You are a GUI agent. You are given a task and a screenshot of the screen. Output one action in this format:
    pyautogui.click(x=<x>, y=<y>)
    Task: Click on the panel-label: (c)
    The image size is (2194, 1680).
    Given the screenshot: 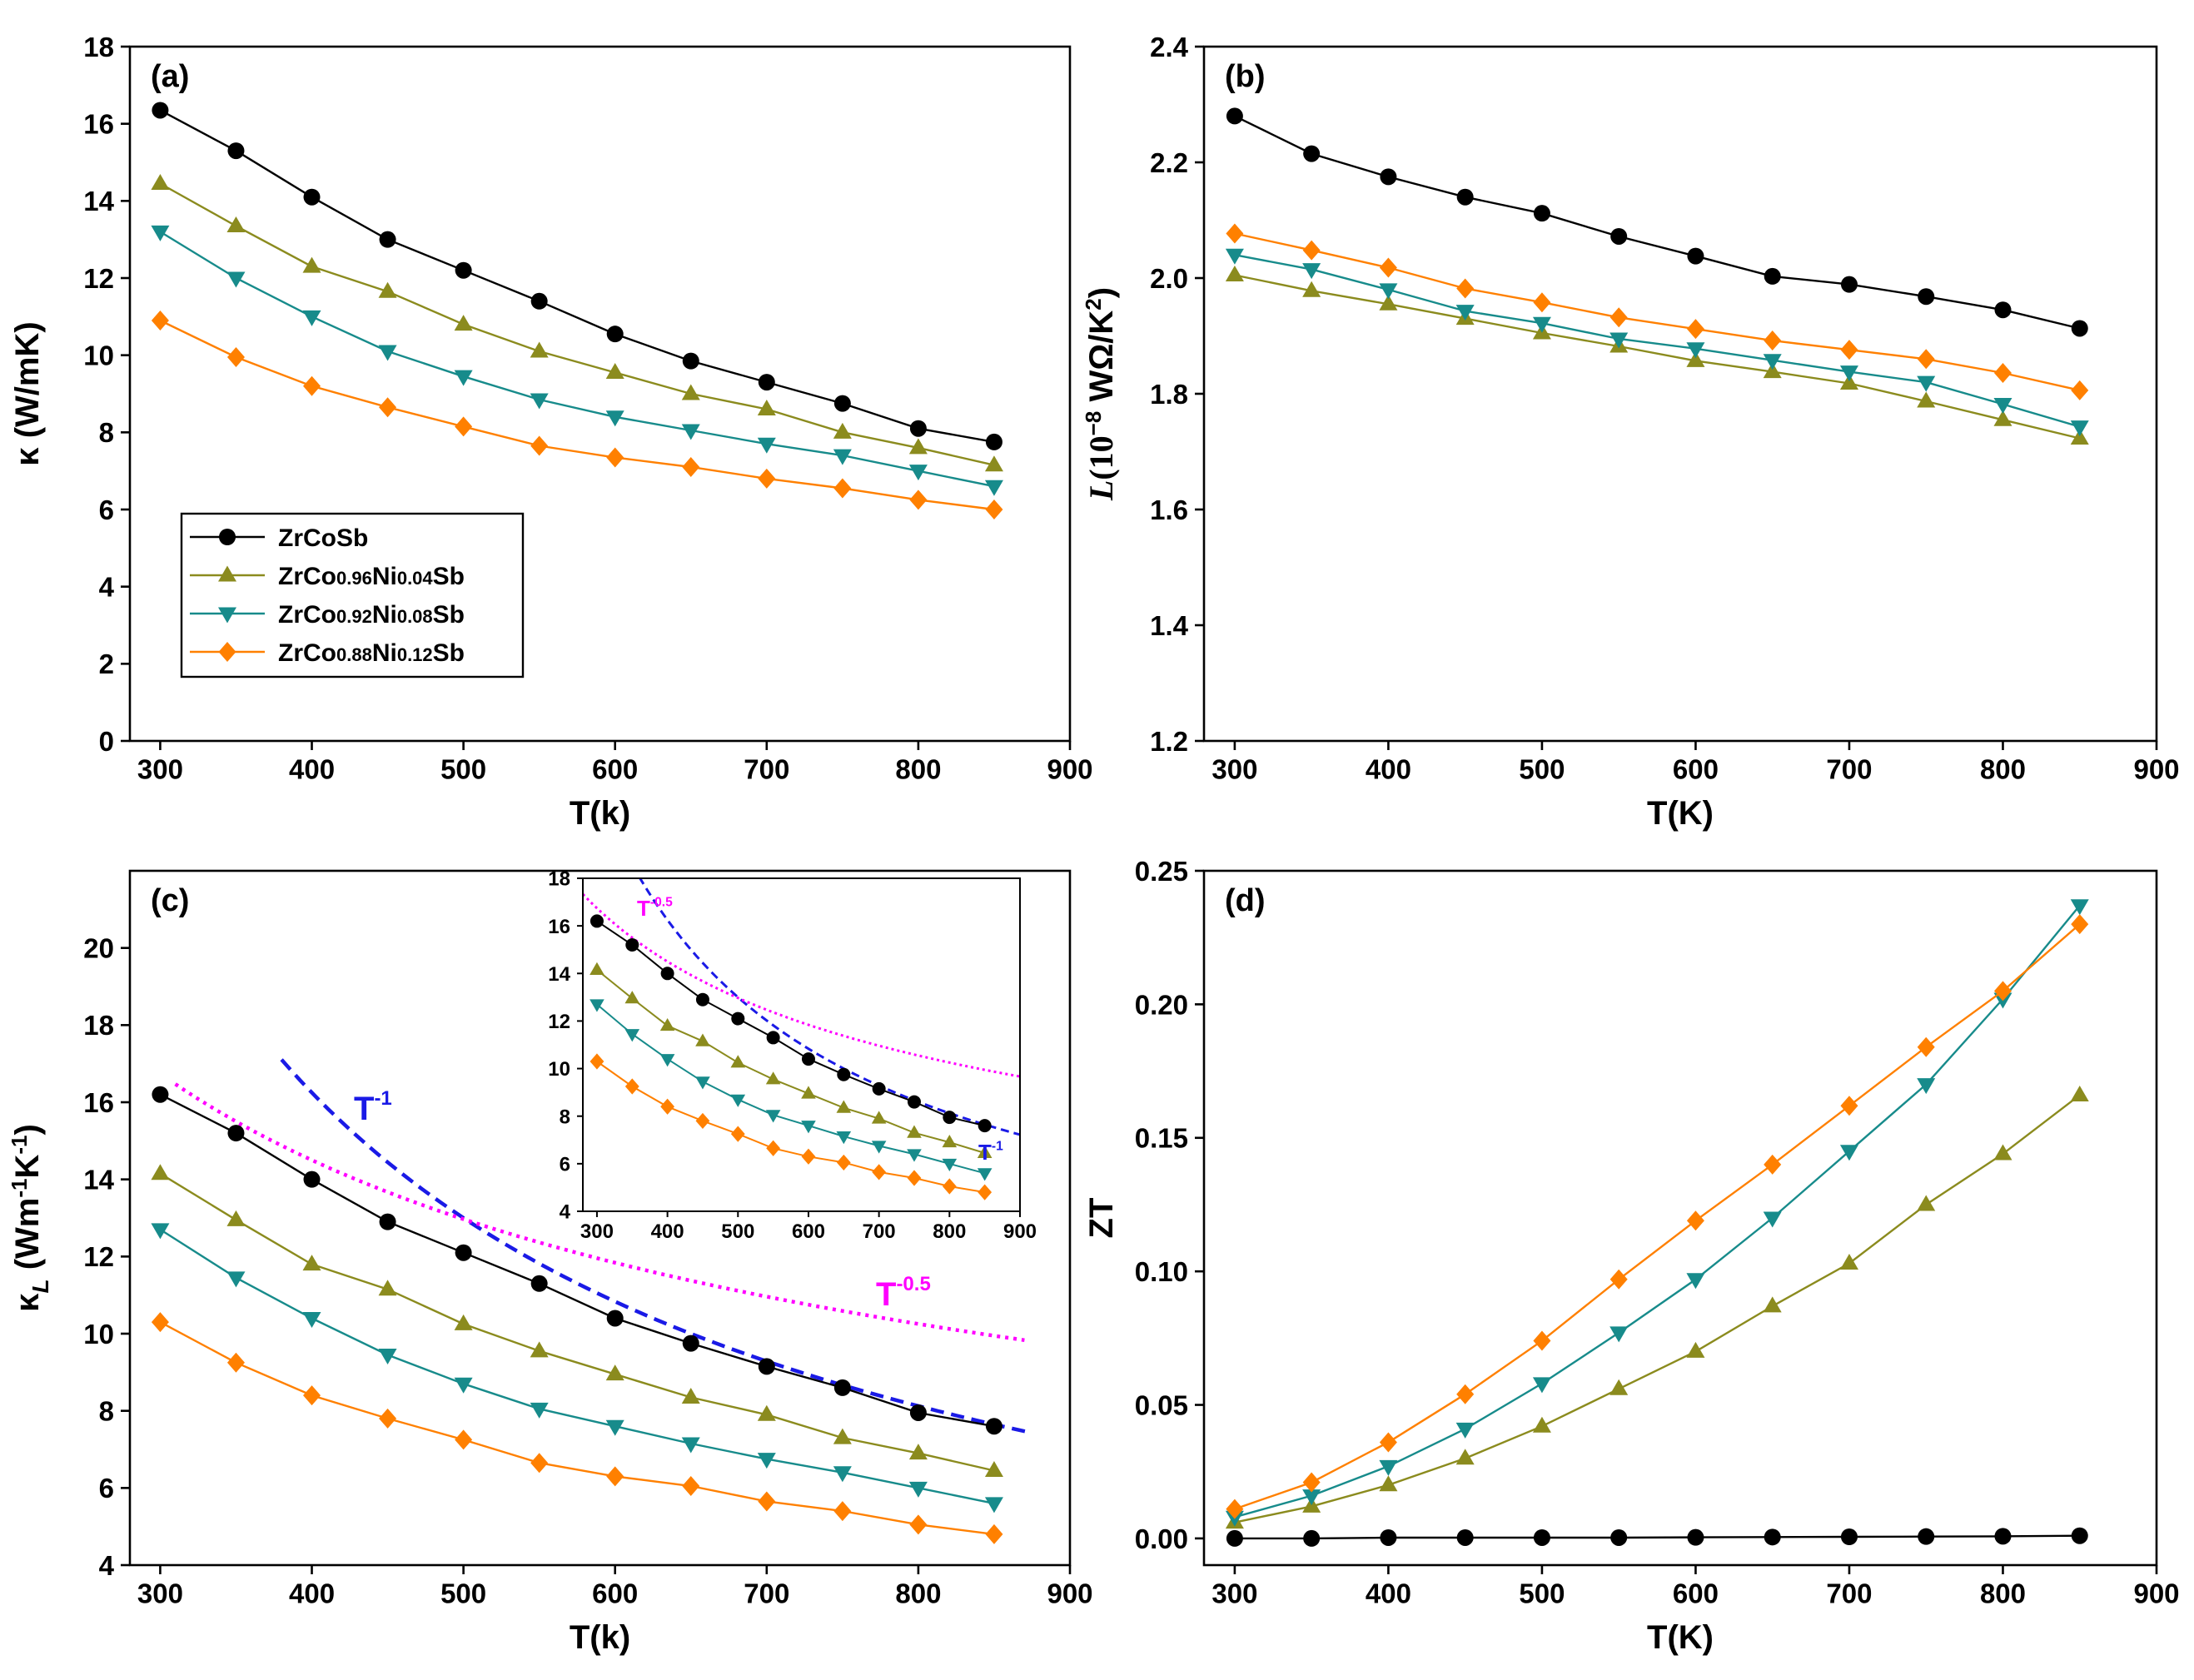 What is the action you would take?
    pyautogui.click(x=170, y=900)
    